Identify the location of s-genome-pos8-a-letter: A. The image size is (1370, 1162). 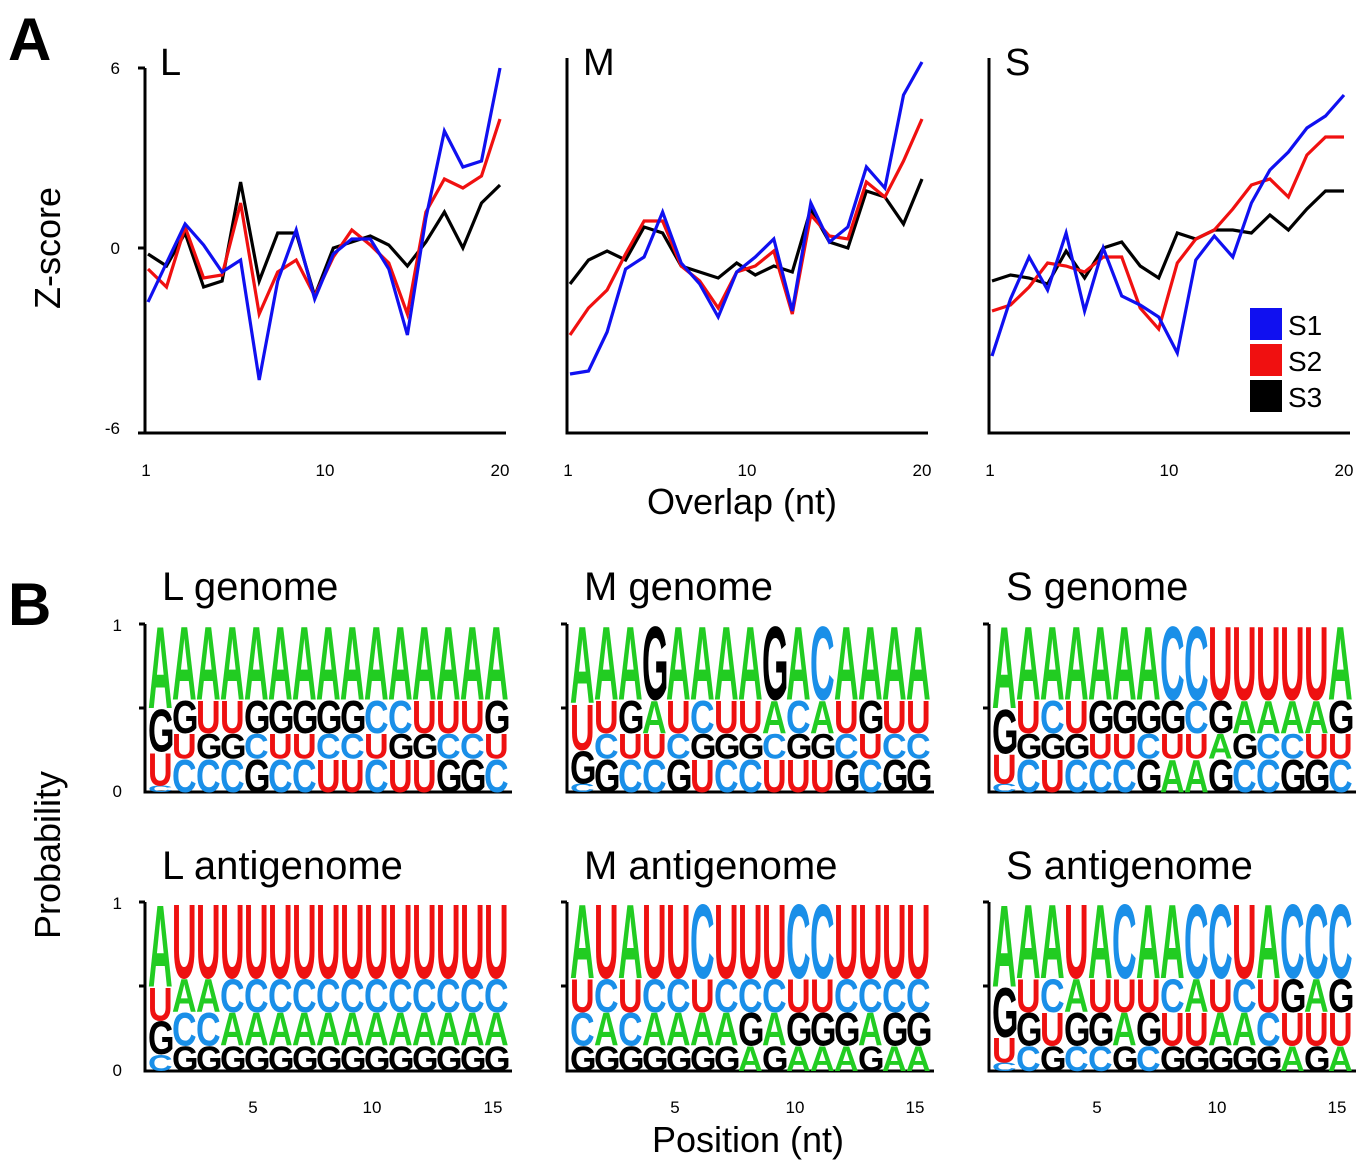
(1172, 776).